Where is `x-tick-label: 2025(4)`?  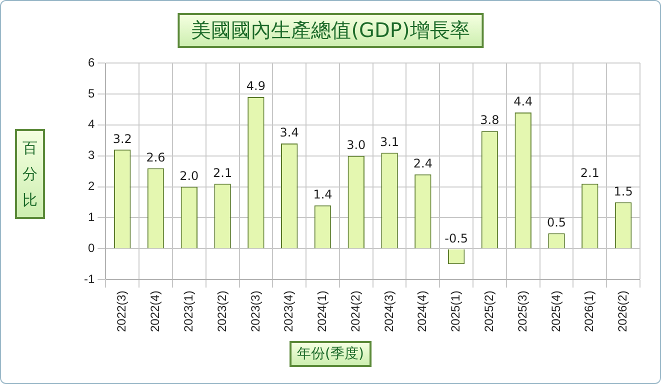 x-tick-label: 2025(4) is located at coordinates (555, 311).